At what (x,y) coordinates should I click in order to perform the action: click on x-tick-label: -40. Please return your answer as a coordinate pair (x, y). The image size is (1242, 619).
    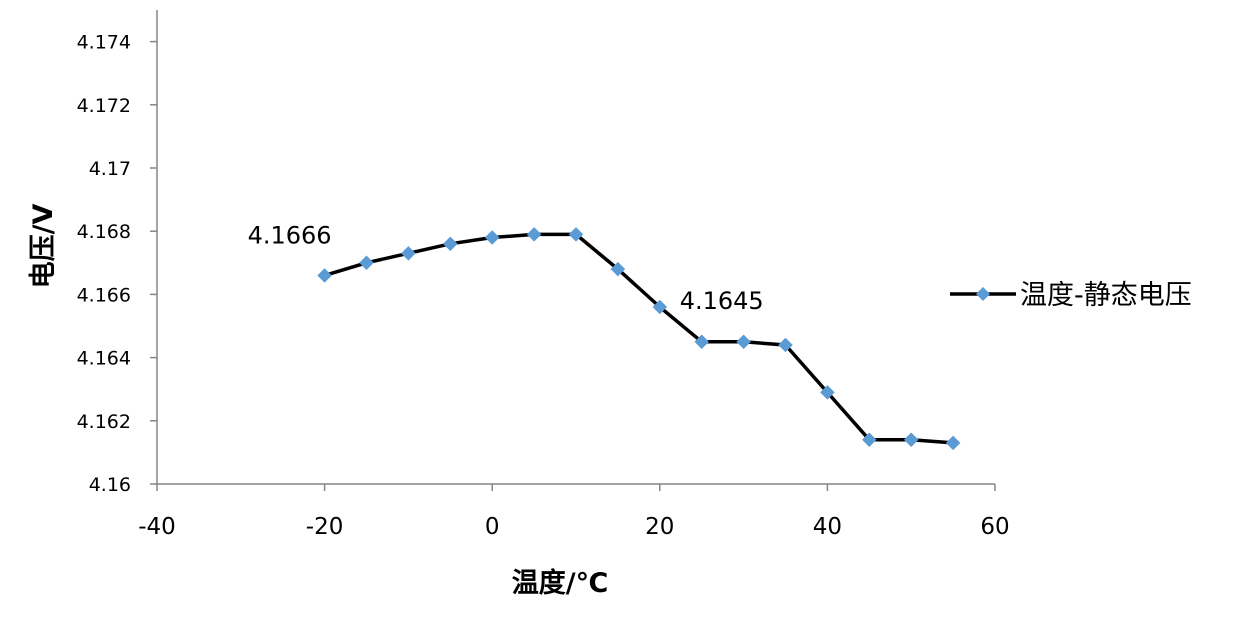
    Looking at the image, I should click on (157, 527).